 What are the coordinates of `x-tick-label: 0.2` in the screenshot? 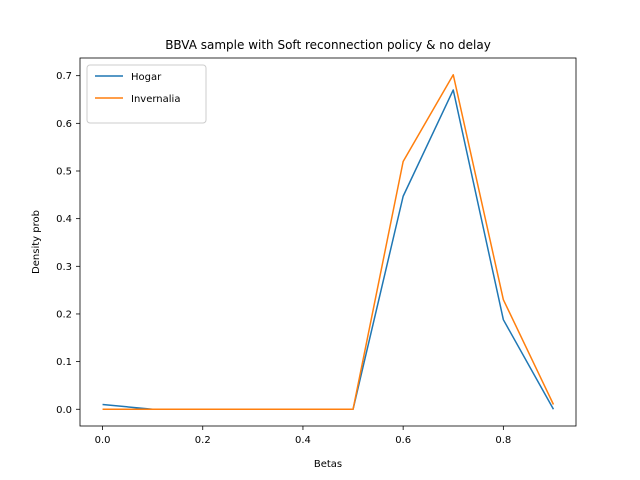 It's located at (203, 440).